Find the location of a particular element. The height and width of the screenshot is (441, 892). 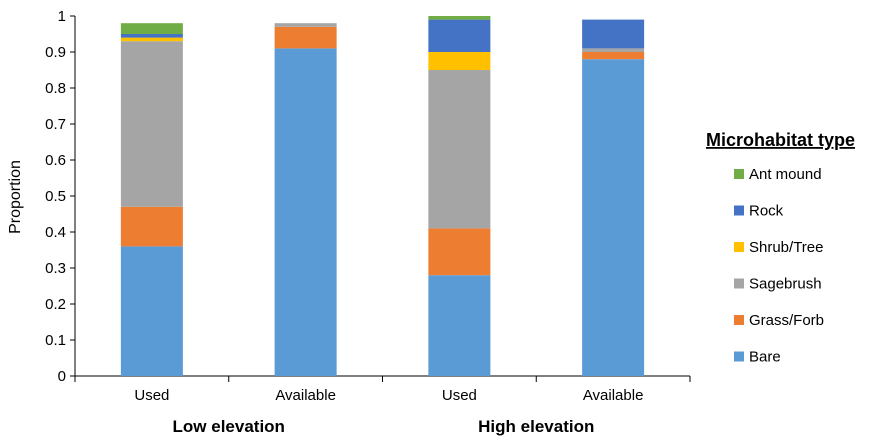

y-tick-label: 0.7 is located at coordinates (55, 124).